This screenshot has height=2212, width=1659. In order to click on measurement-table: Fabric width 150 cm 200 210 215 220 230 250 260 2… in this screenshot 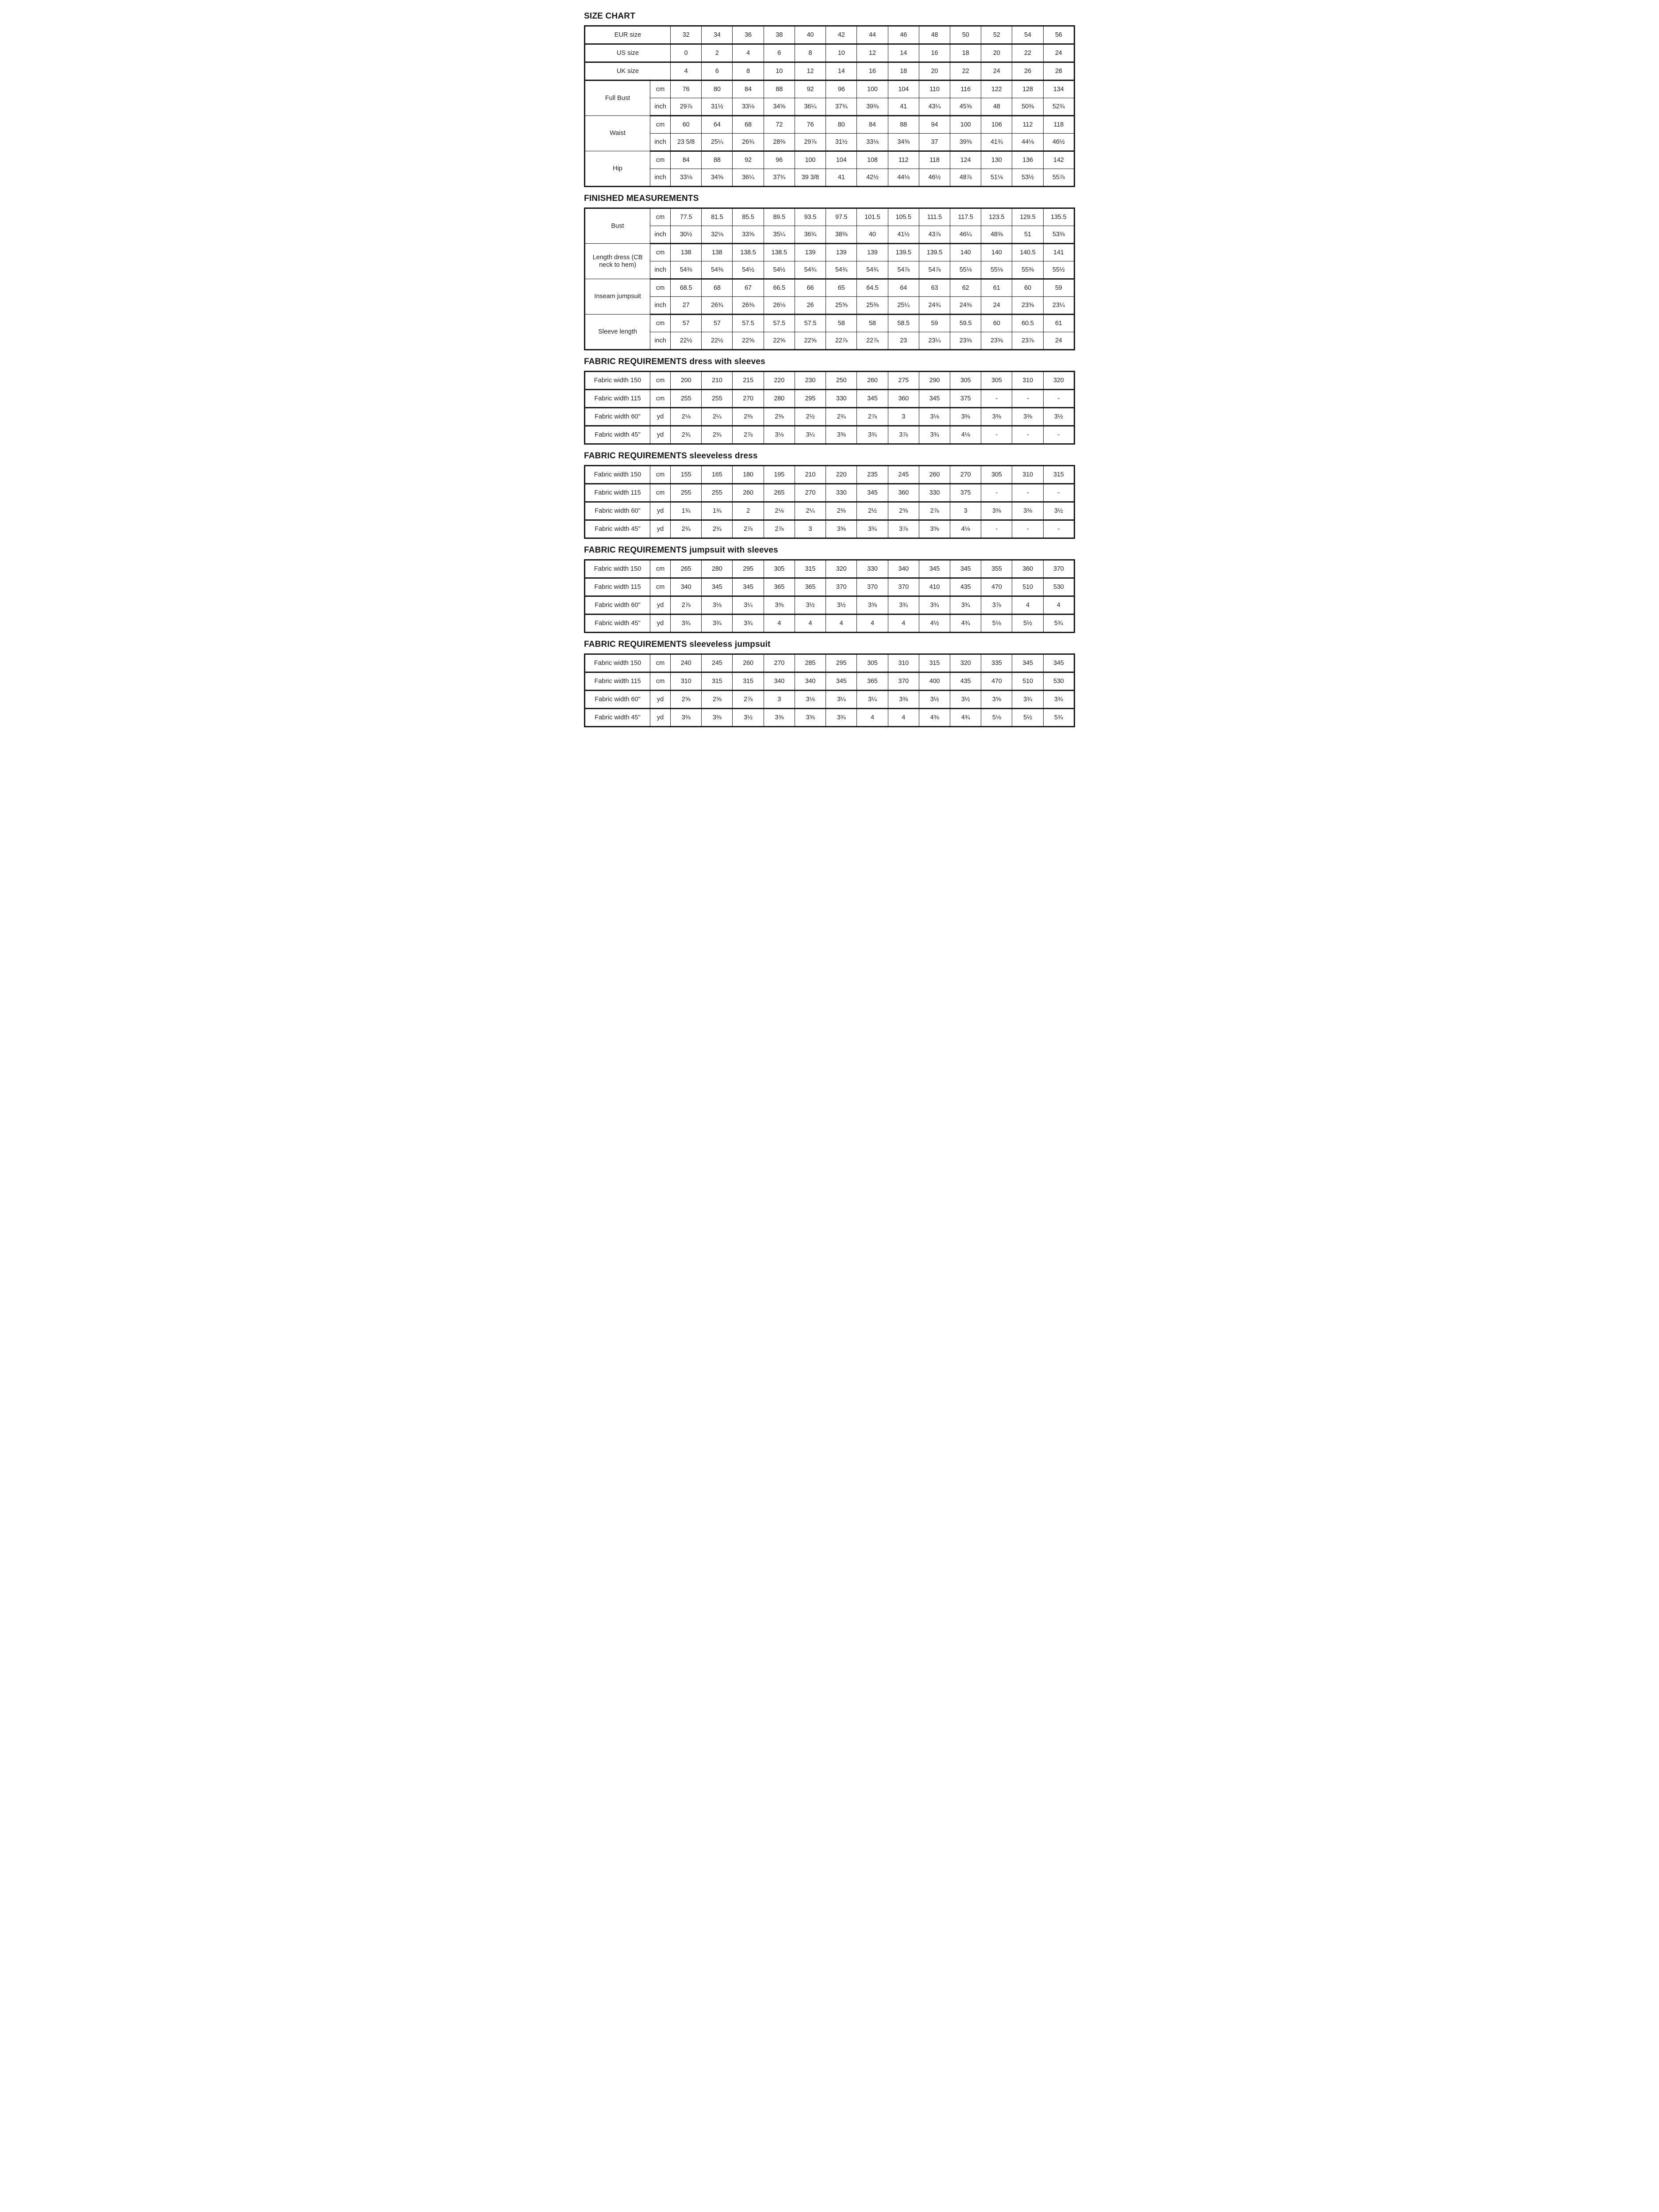, I will do `click(830, 408)`.